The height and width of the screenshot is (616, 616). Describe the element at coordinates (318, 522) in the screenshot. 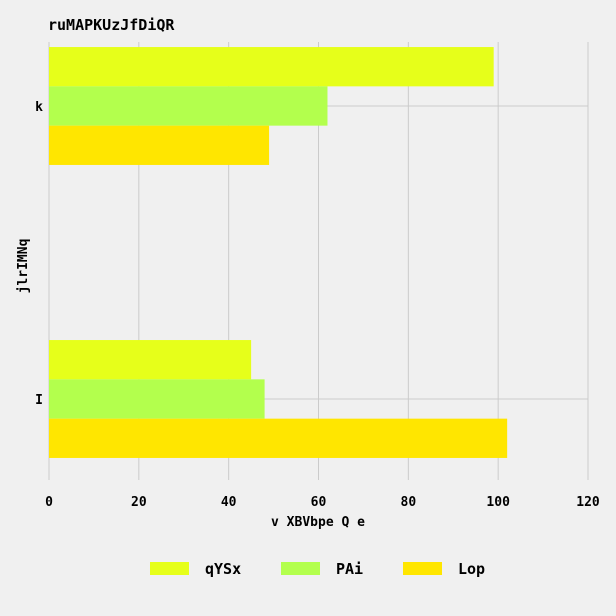

I see `x-axis-label: v XBVbpe Q e` at that location.